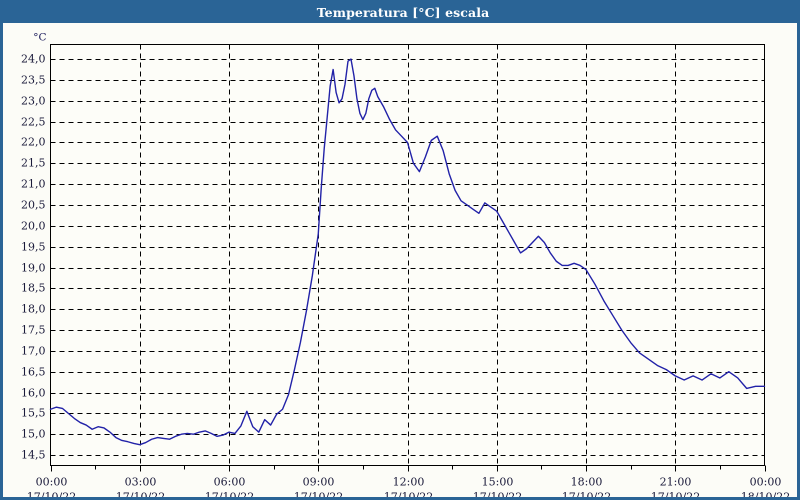 The width and height of the screenshot is (800, 500). Describe the element at coordinates (33, 372) in the screenshot. I see `y-axis-tick-label: 16,5` at that location.